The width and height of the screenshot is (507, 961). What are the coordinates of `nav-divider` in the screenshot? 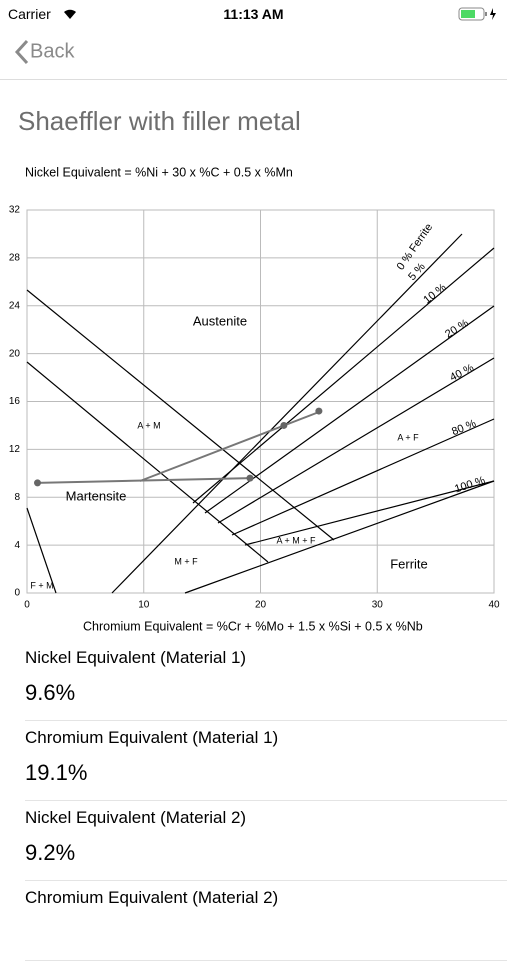 It's located at (253, 79).